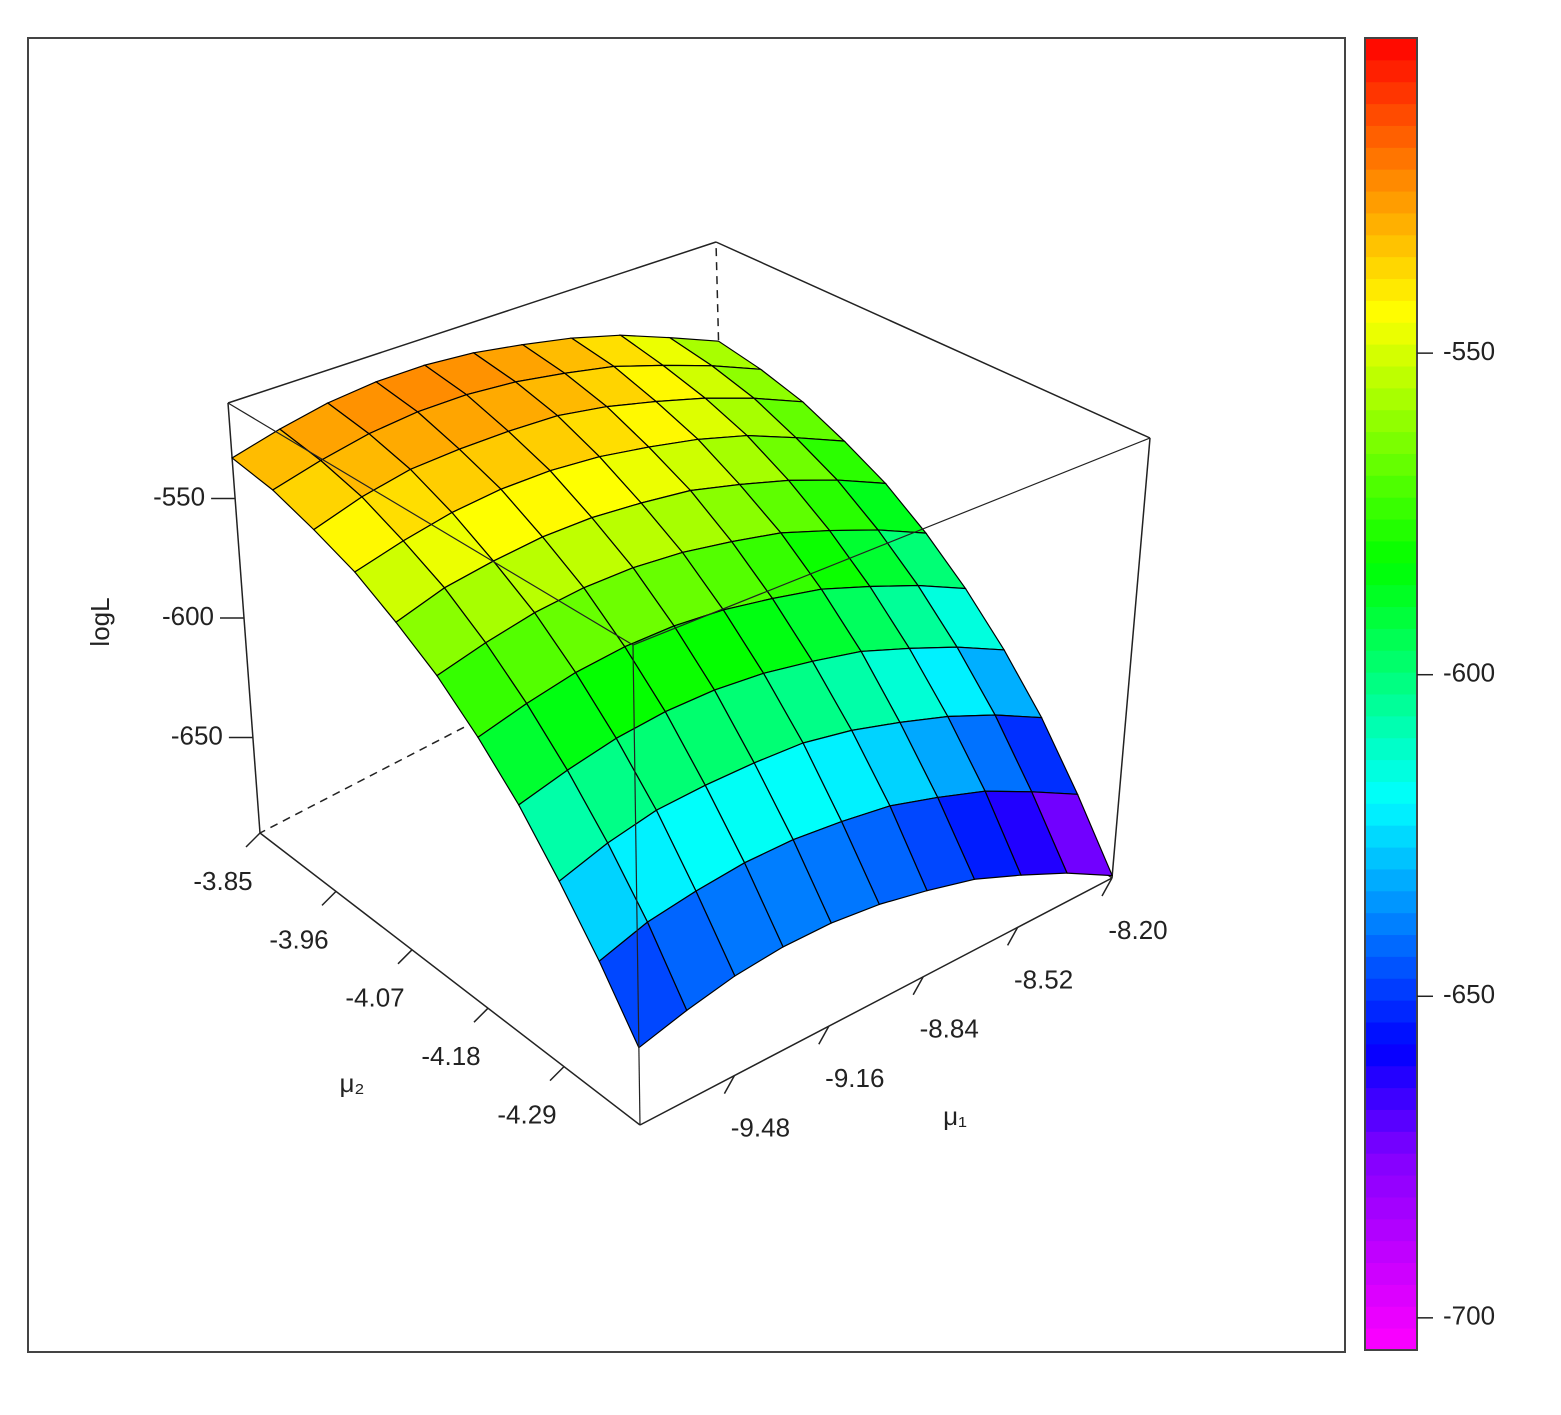  Describe the element at coordinates (526, 1114) in the screenshot. I see `y-tick-label: -4.29` at that location.